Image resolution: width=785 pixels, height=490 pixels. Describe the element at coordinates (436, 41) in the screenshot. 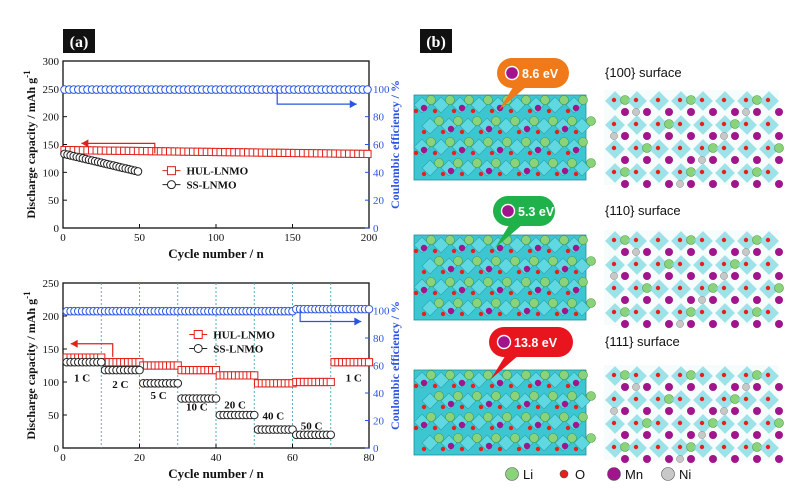

I see `panel-b-label-box` at that location.